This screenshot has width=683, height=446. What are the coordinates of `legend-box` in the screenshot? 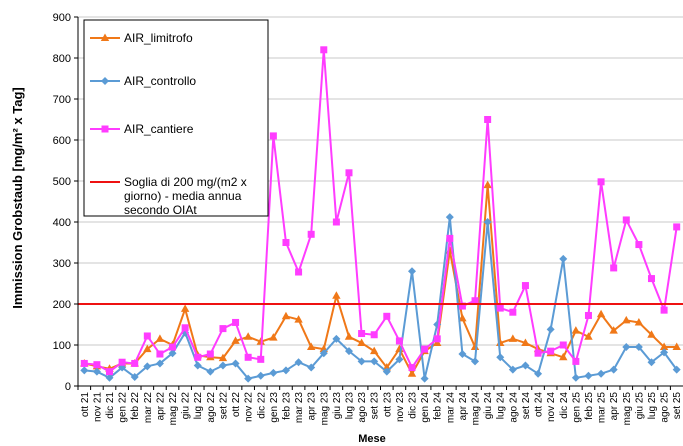 It's located at (176, 118).